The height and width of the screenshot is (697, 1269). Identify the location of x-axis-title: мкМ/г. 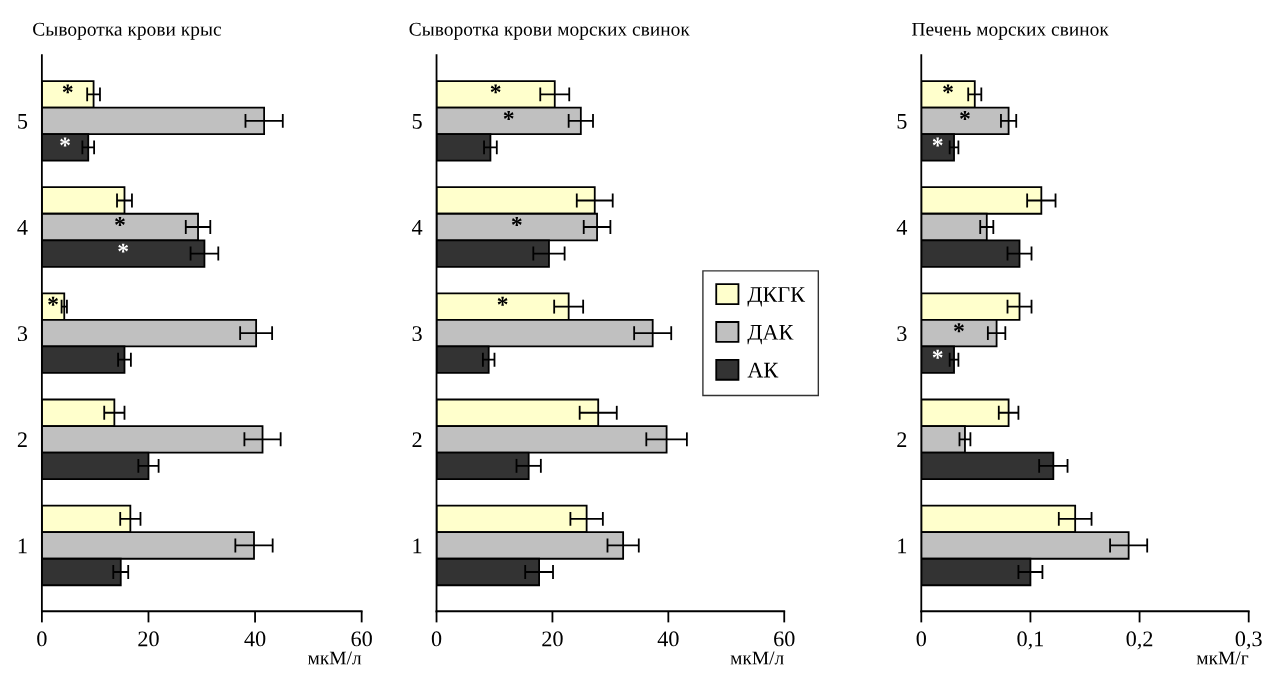
(1222, 658).